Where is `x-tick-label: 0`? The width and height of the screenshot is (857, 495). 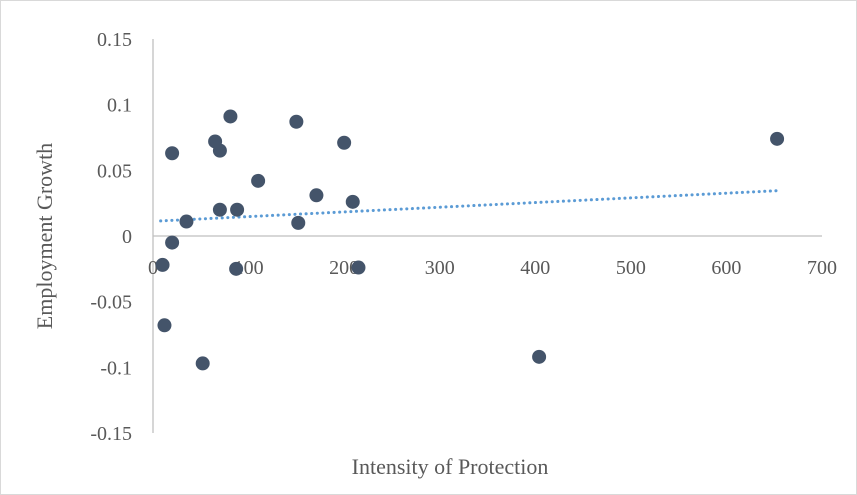 x-tick-label: 0 is located at coordinates (153, 268).